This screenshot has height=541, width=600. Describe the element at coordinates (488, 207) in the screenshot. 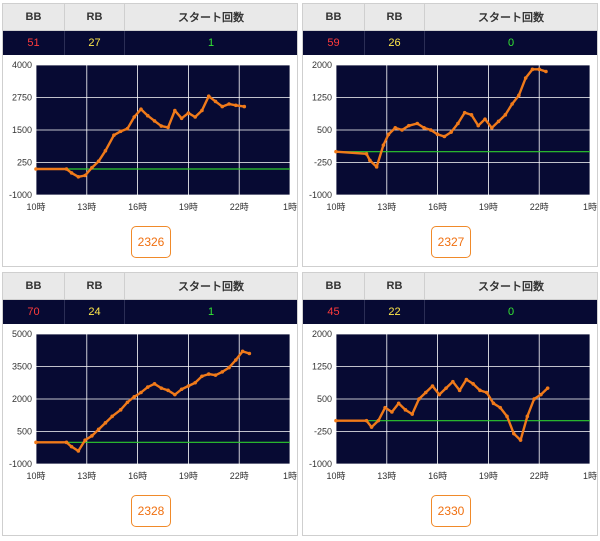

I see `x-tick-label: 19時` at that location.